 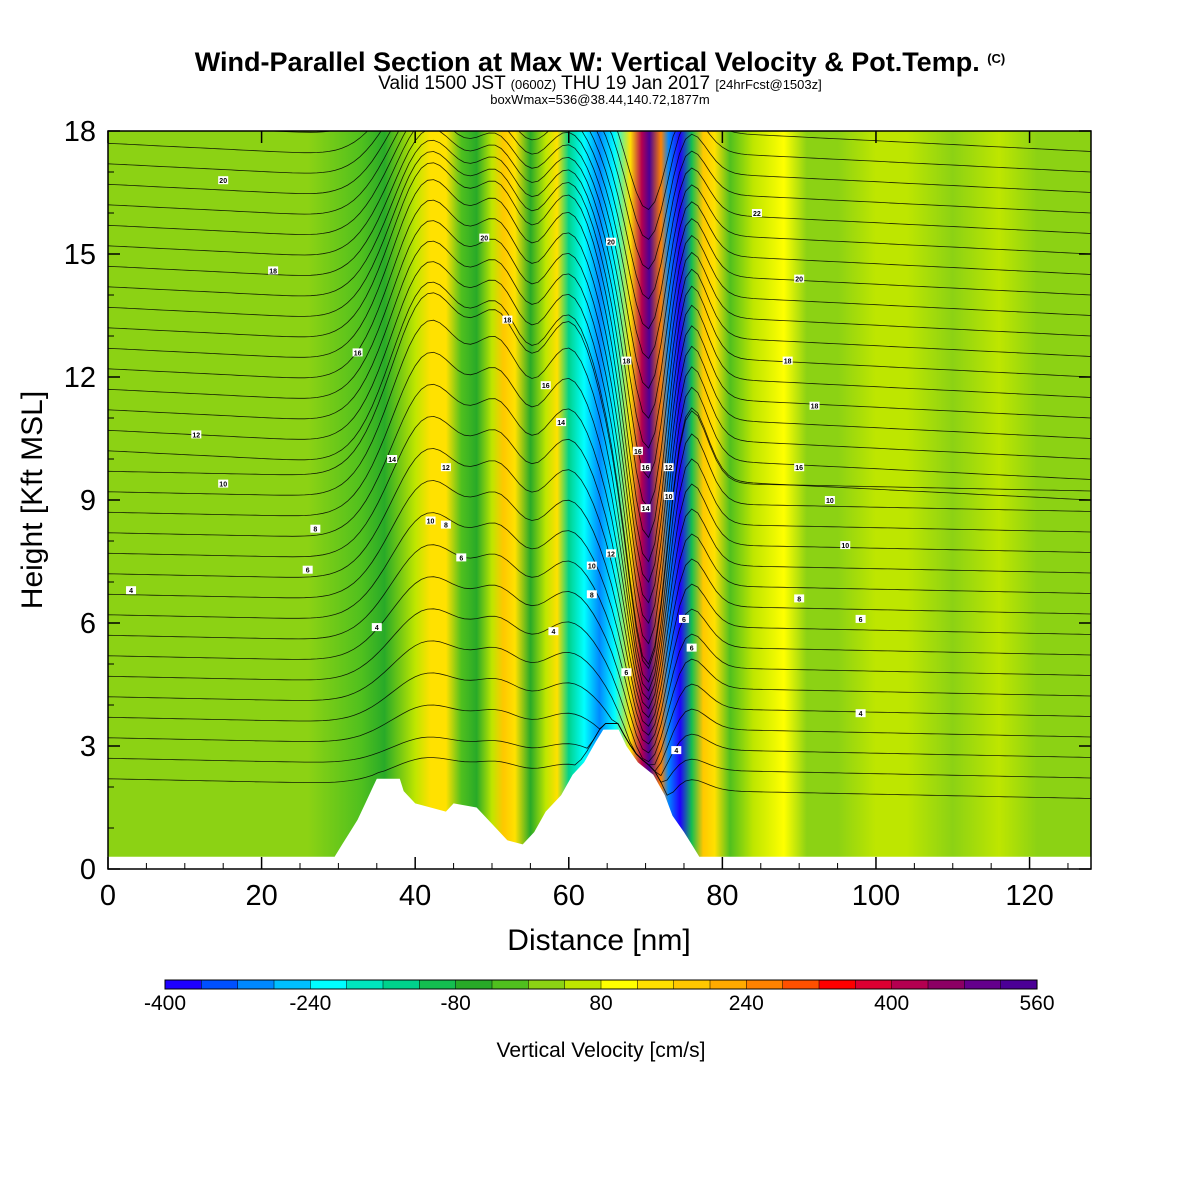 I want to click on valid-utc: (0600Z), so click(x=533, y=84).